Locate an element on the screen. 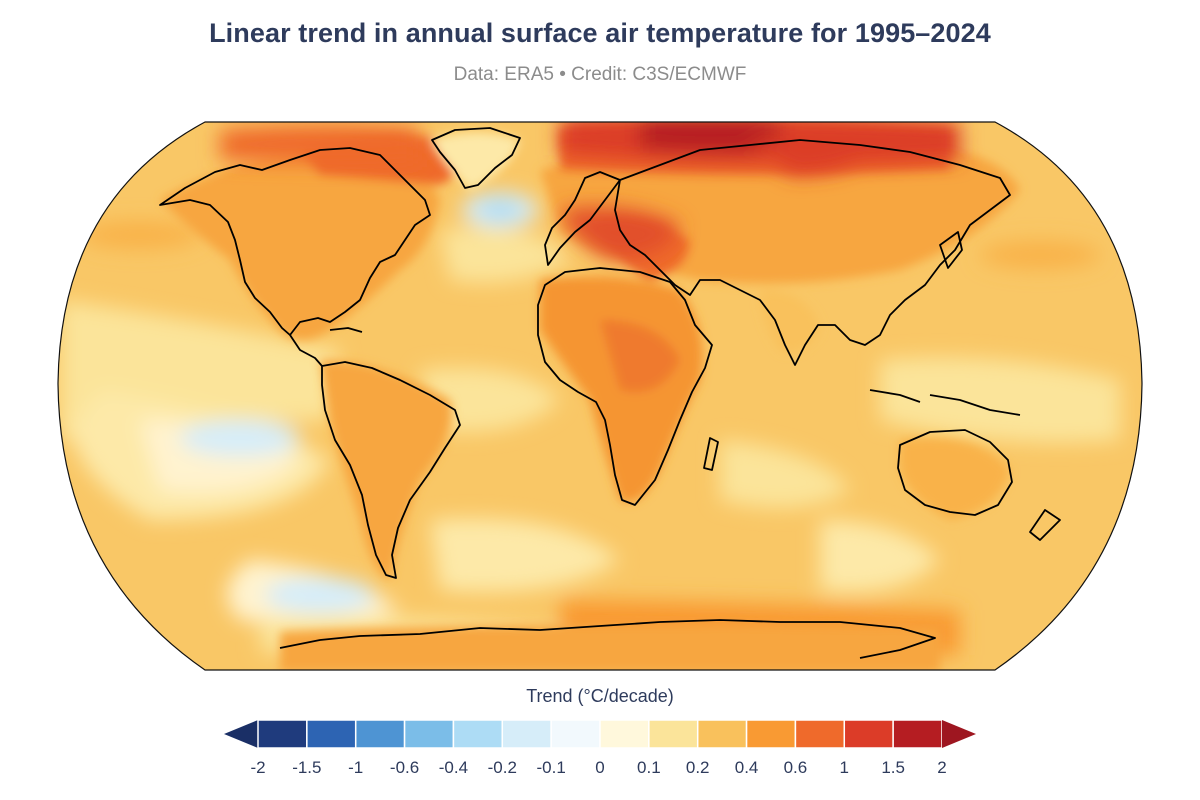  chart-subtitle: Data: ERA5 • Credit: C3S/ECMWF is located at coordinates (600, 74).